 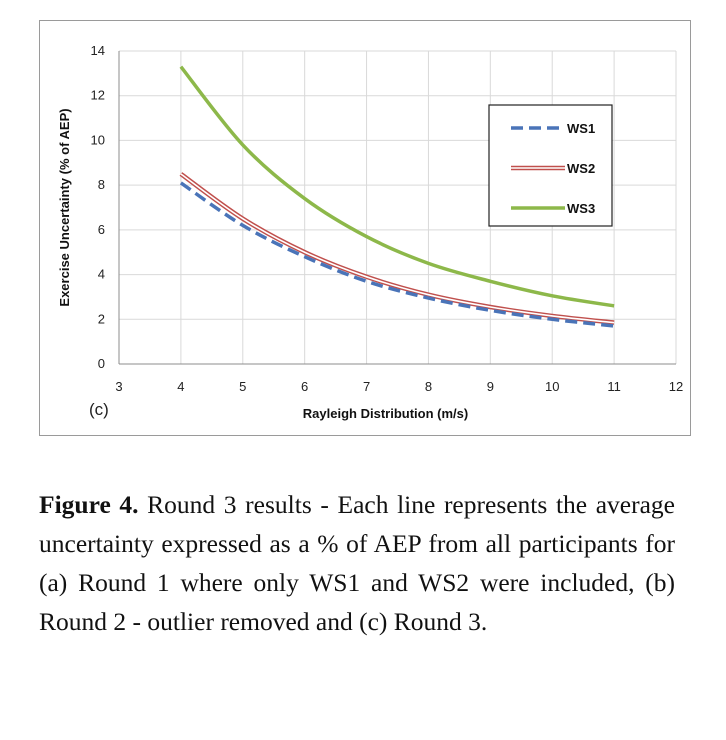 What do you see at coordinates (581, 128) in the screenshot?
I see `legend-label-ws1: WS1` at bounding box center [581, 128].